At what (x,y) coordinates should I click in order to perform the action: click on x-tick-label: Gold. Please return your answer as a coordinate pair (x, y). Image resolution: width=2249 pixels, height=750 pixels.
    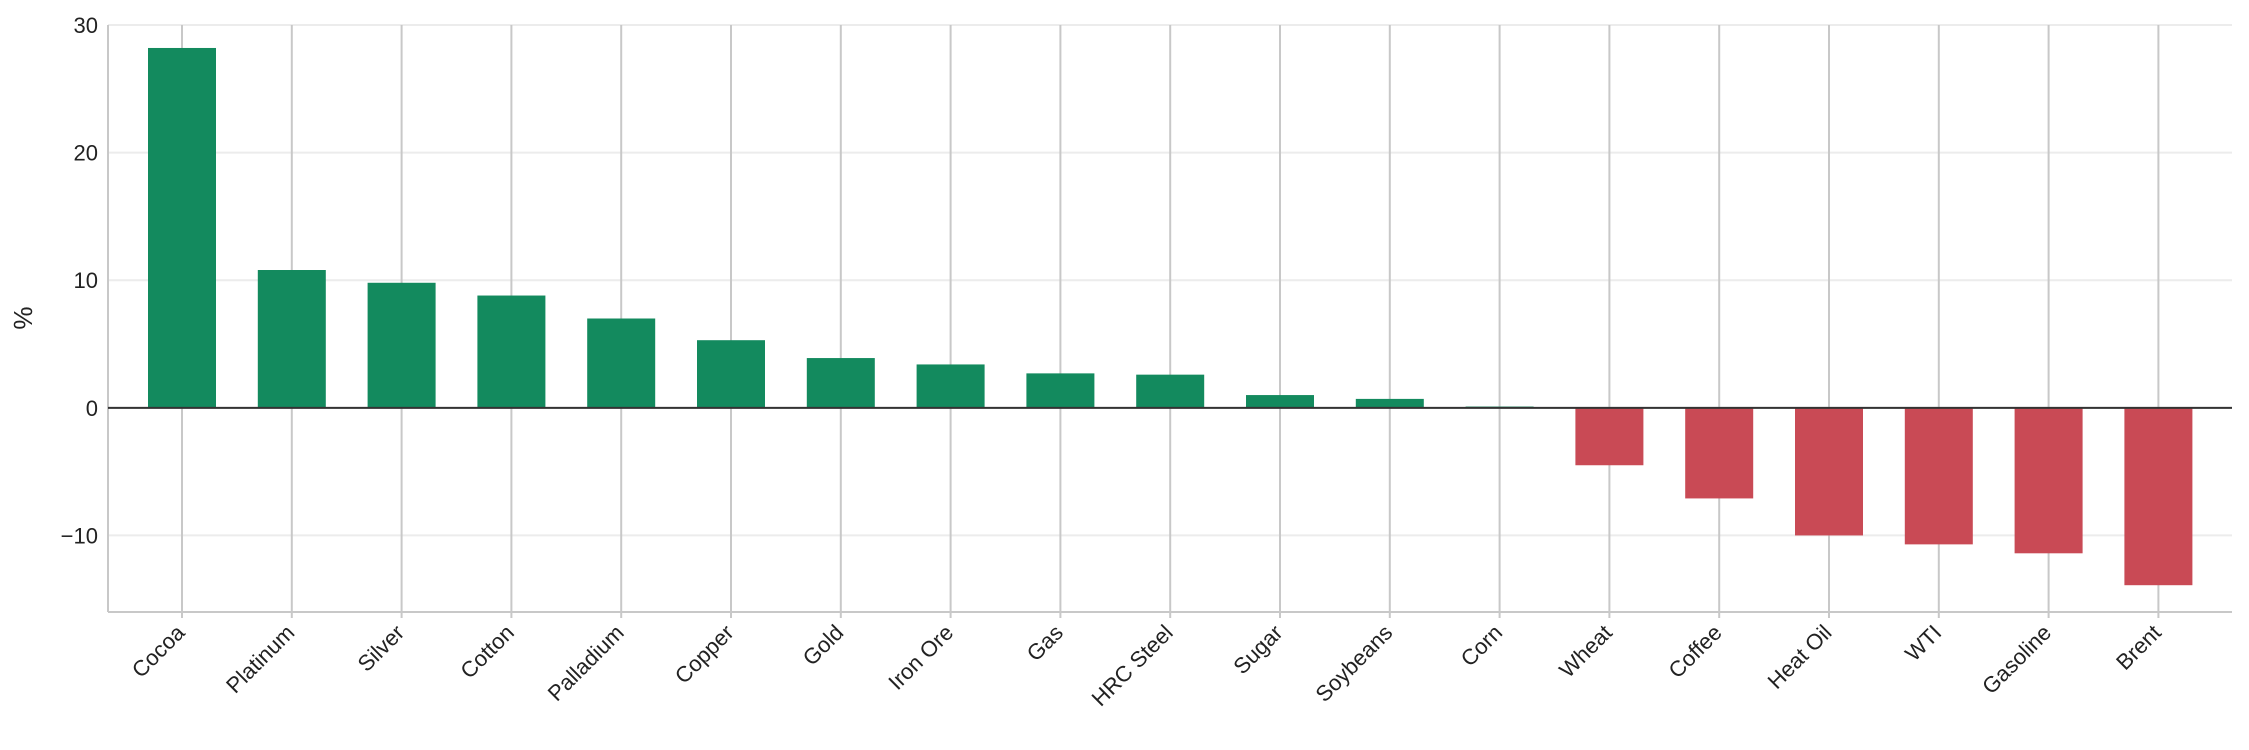
    Looking at the image, I should click on (823, 645).